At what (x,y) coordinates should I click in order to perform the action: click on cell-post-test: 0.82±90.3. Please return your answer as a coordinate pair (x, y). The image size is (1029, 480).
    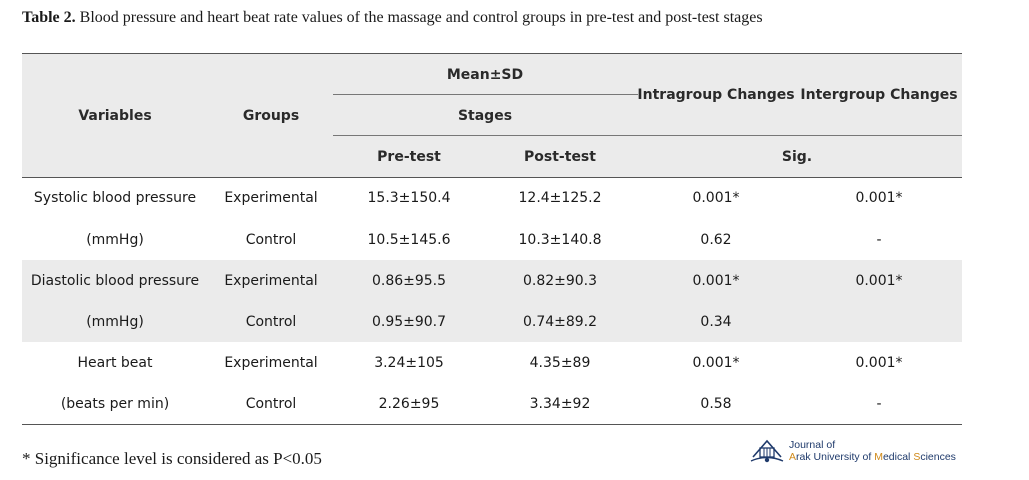
    Looking at the image, I should click on (560, 281).